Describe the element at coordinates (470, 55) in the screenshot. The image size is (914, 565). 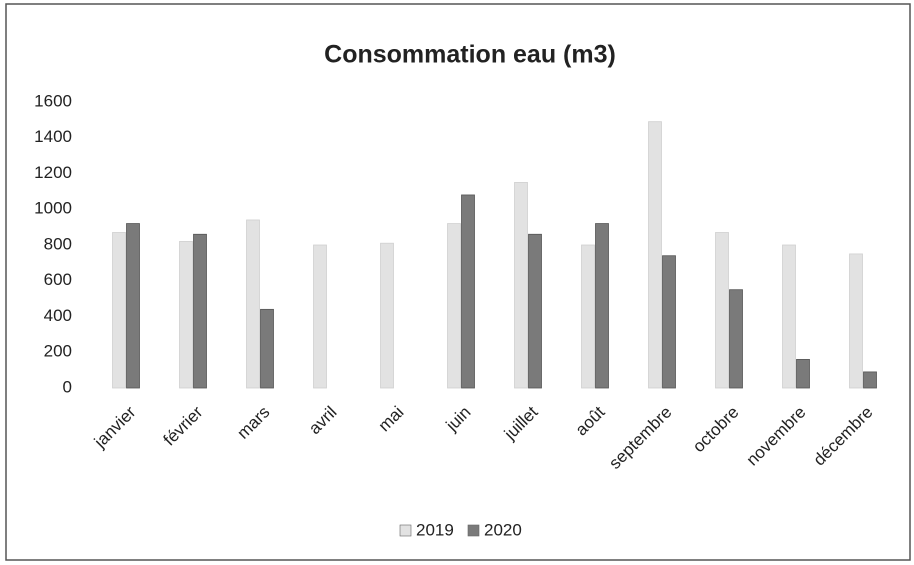
I see `chart-title: Consommation eau (m3)` at that location.